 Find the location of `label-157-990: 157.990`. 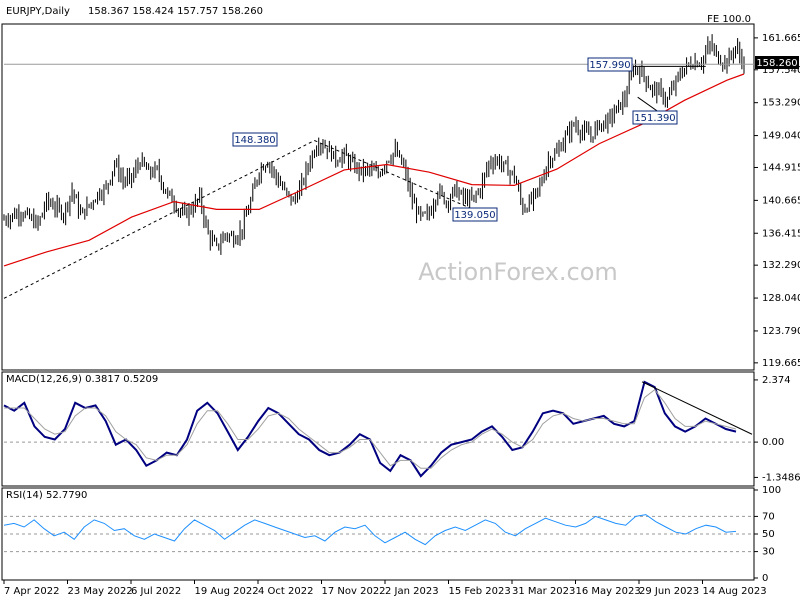

label-157-990: 157.990 is located at coordinates (610, 64).